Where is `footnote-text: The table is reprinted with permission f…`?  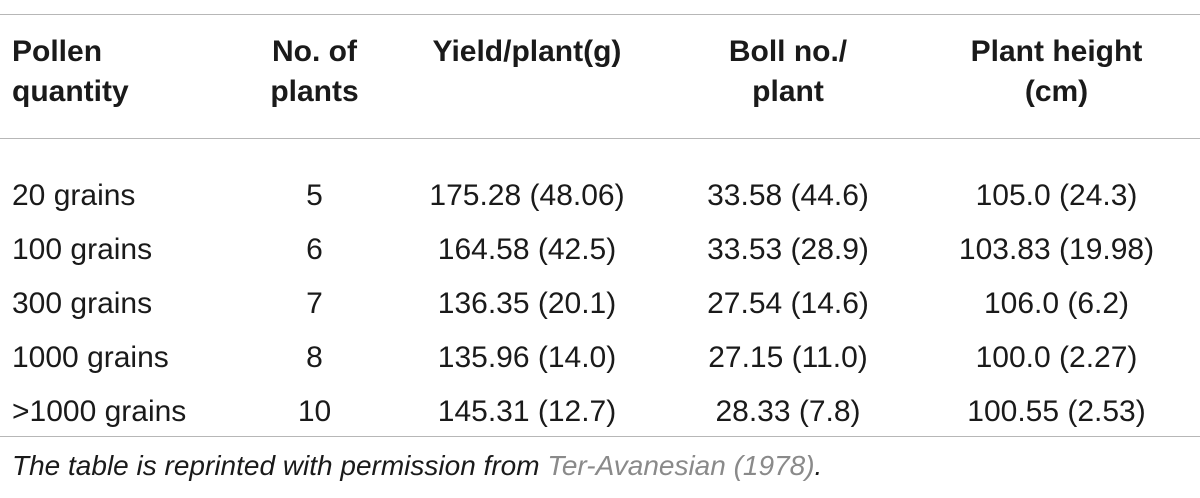 footnote-text: The table is reprinted with permission f… is located at coordinates (280, 465).